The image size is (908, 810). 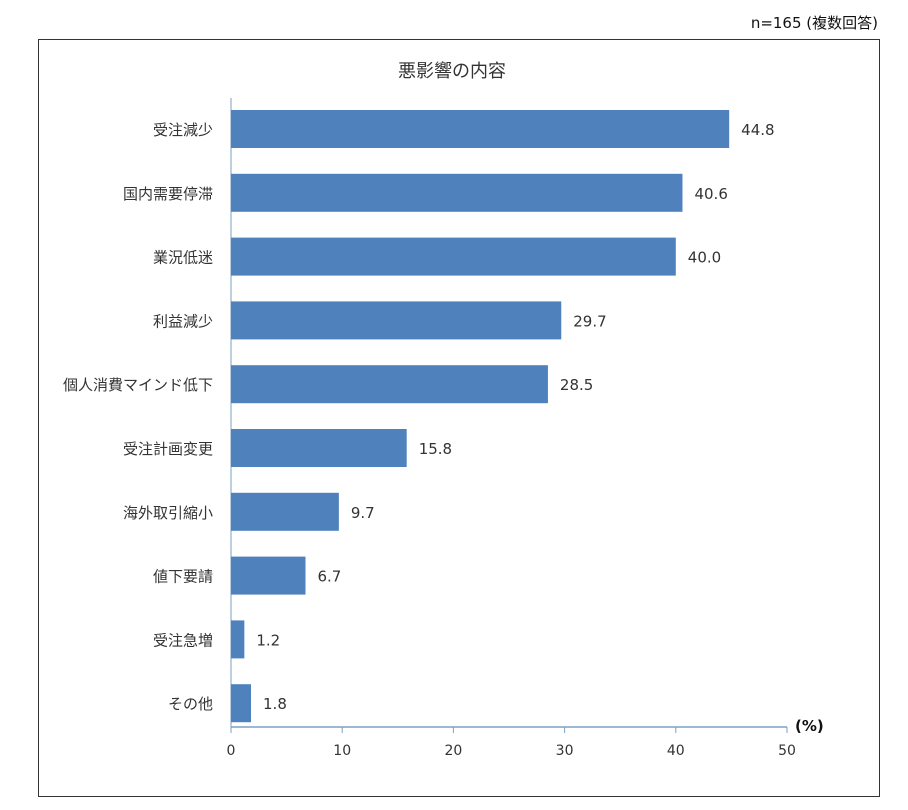 What do you see at coordinates (453, 751) in the screenshot?
I see `x-tick-label: 20` at bounding box center [453, 751].